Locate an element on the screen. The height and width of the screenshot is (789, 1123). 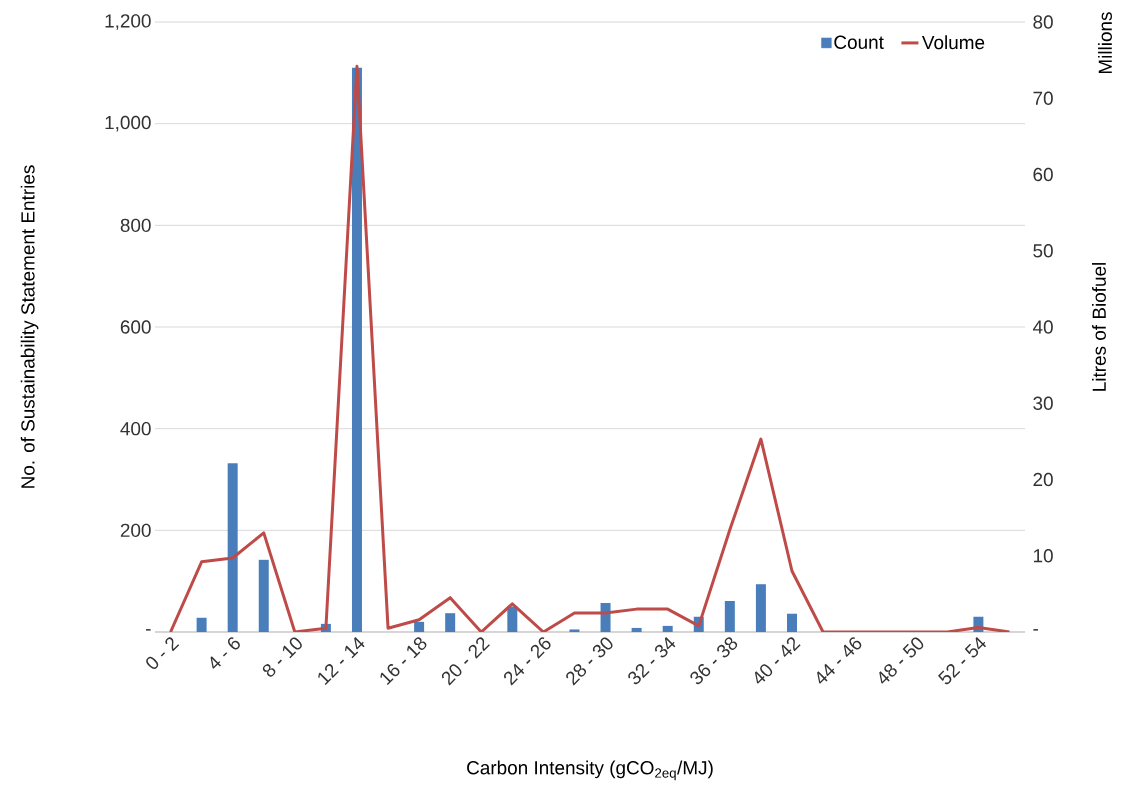
y-tick-label: - is located at coordinates (148, 630).